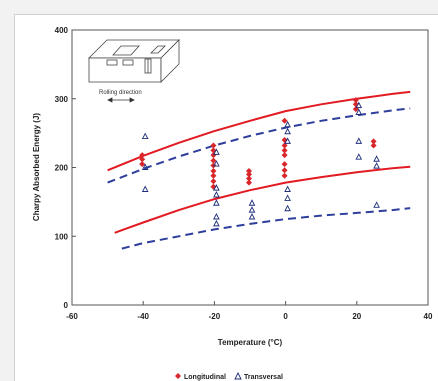 The height and width of the screenshot is (381, 438). I want to click on specimen-plate-icon, so click(134, 61).